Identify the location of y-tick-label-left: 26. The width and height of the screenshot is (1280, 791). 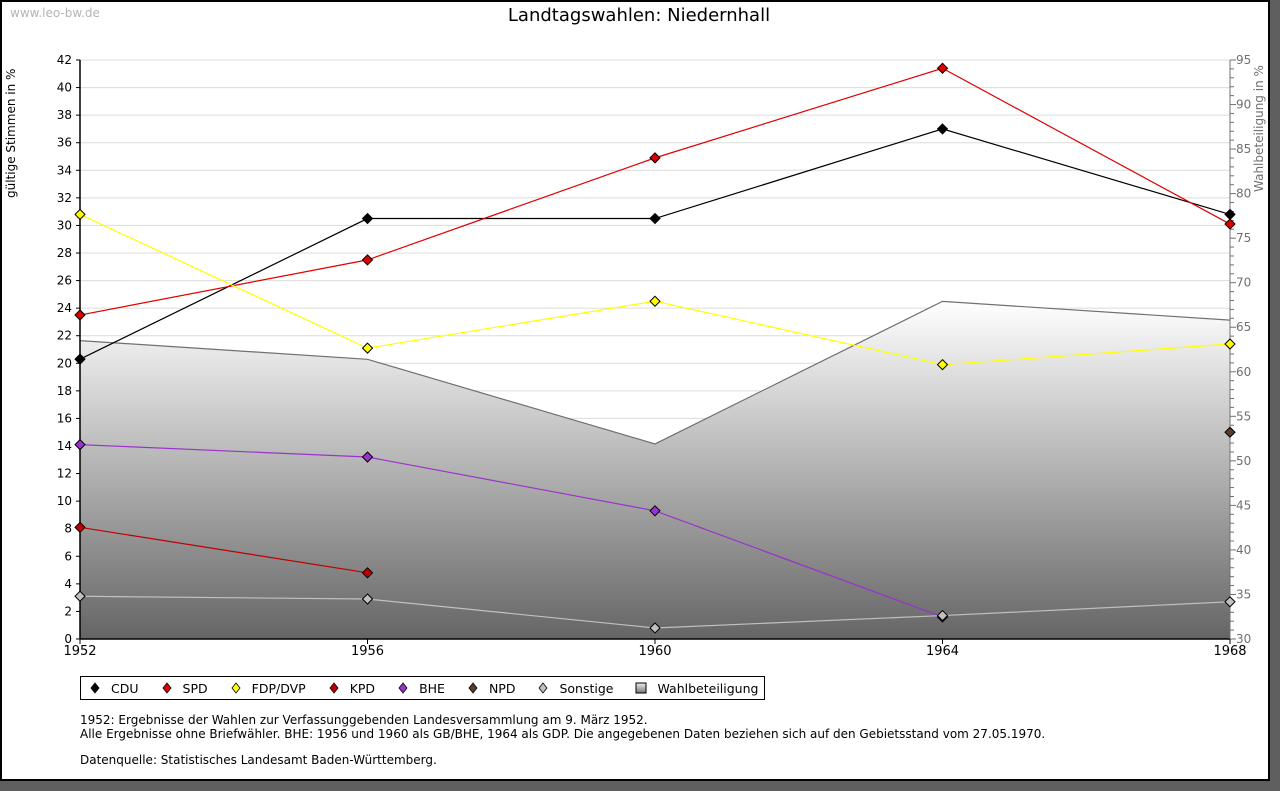
(64, 281).